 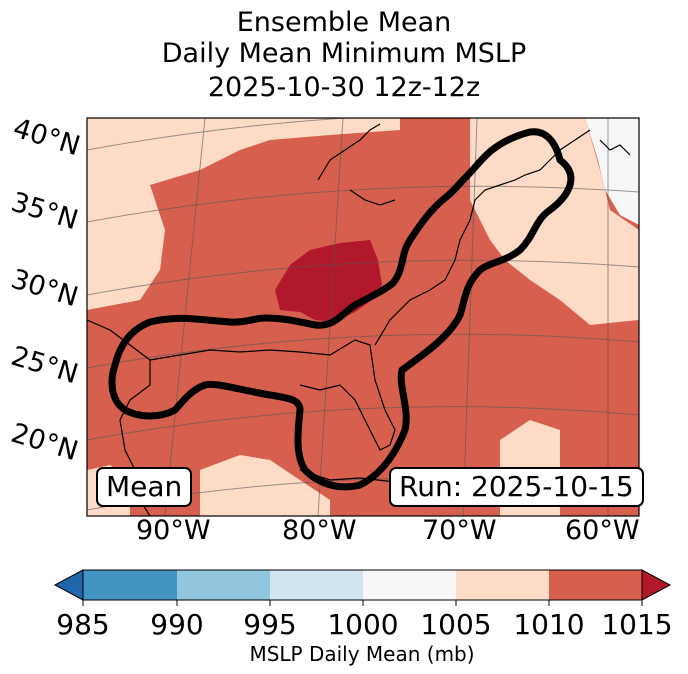 I want to click on lon-label-80w: 80°W, so click(x=319, y=530).